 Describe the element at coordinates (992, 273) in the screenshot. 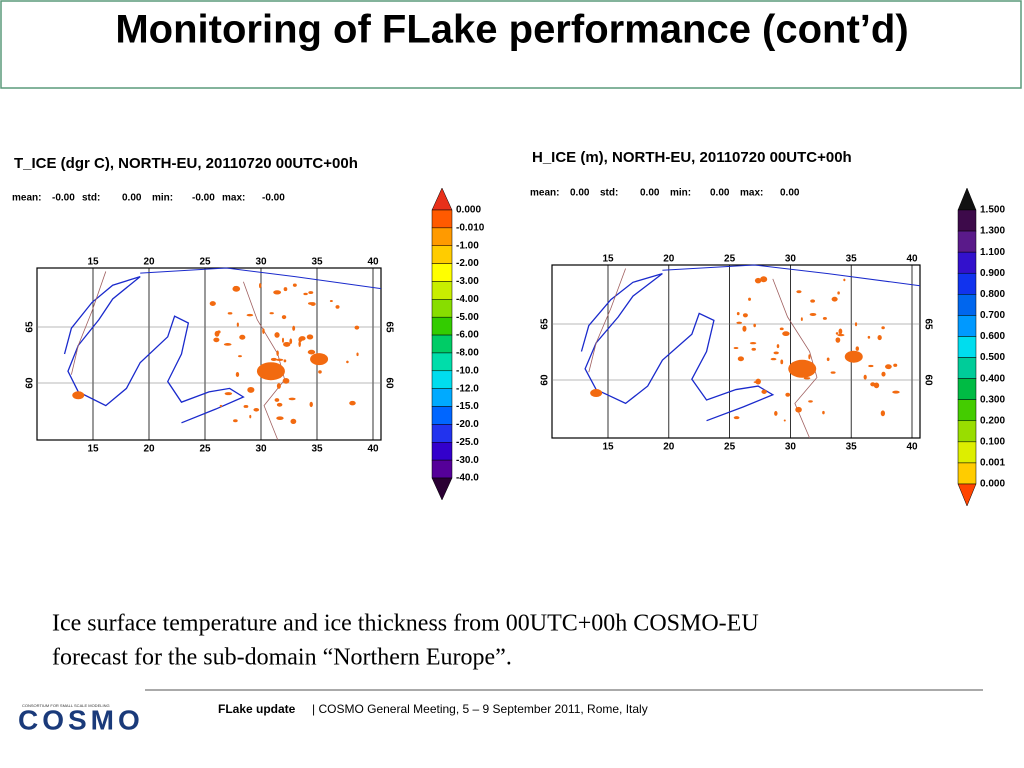

I see `colorbar-label: 0.900` at that location.